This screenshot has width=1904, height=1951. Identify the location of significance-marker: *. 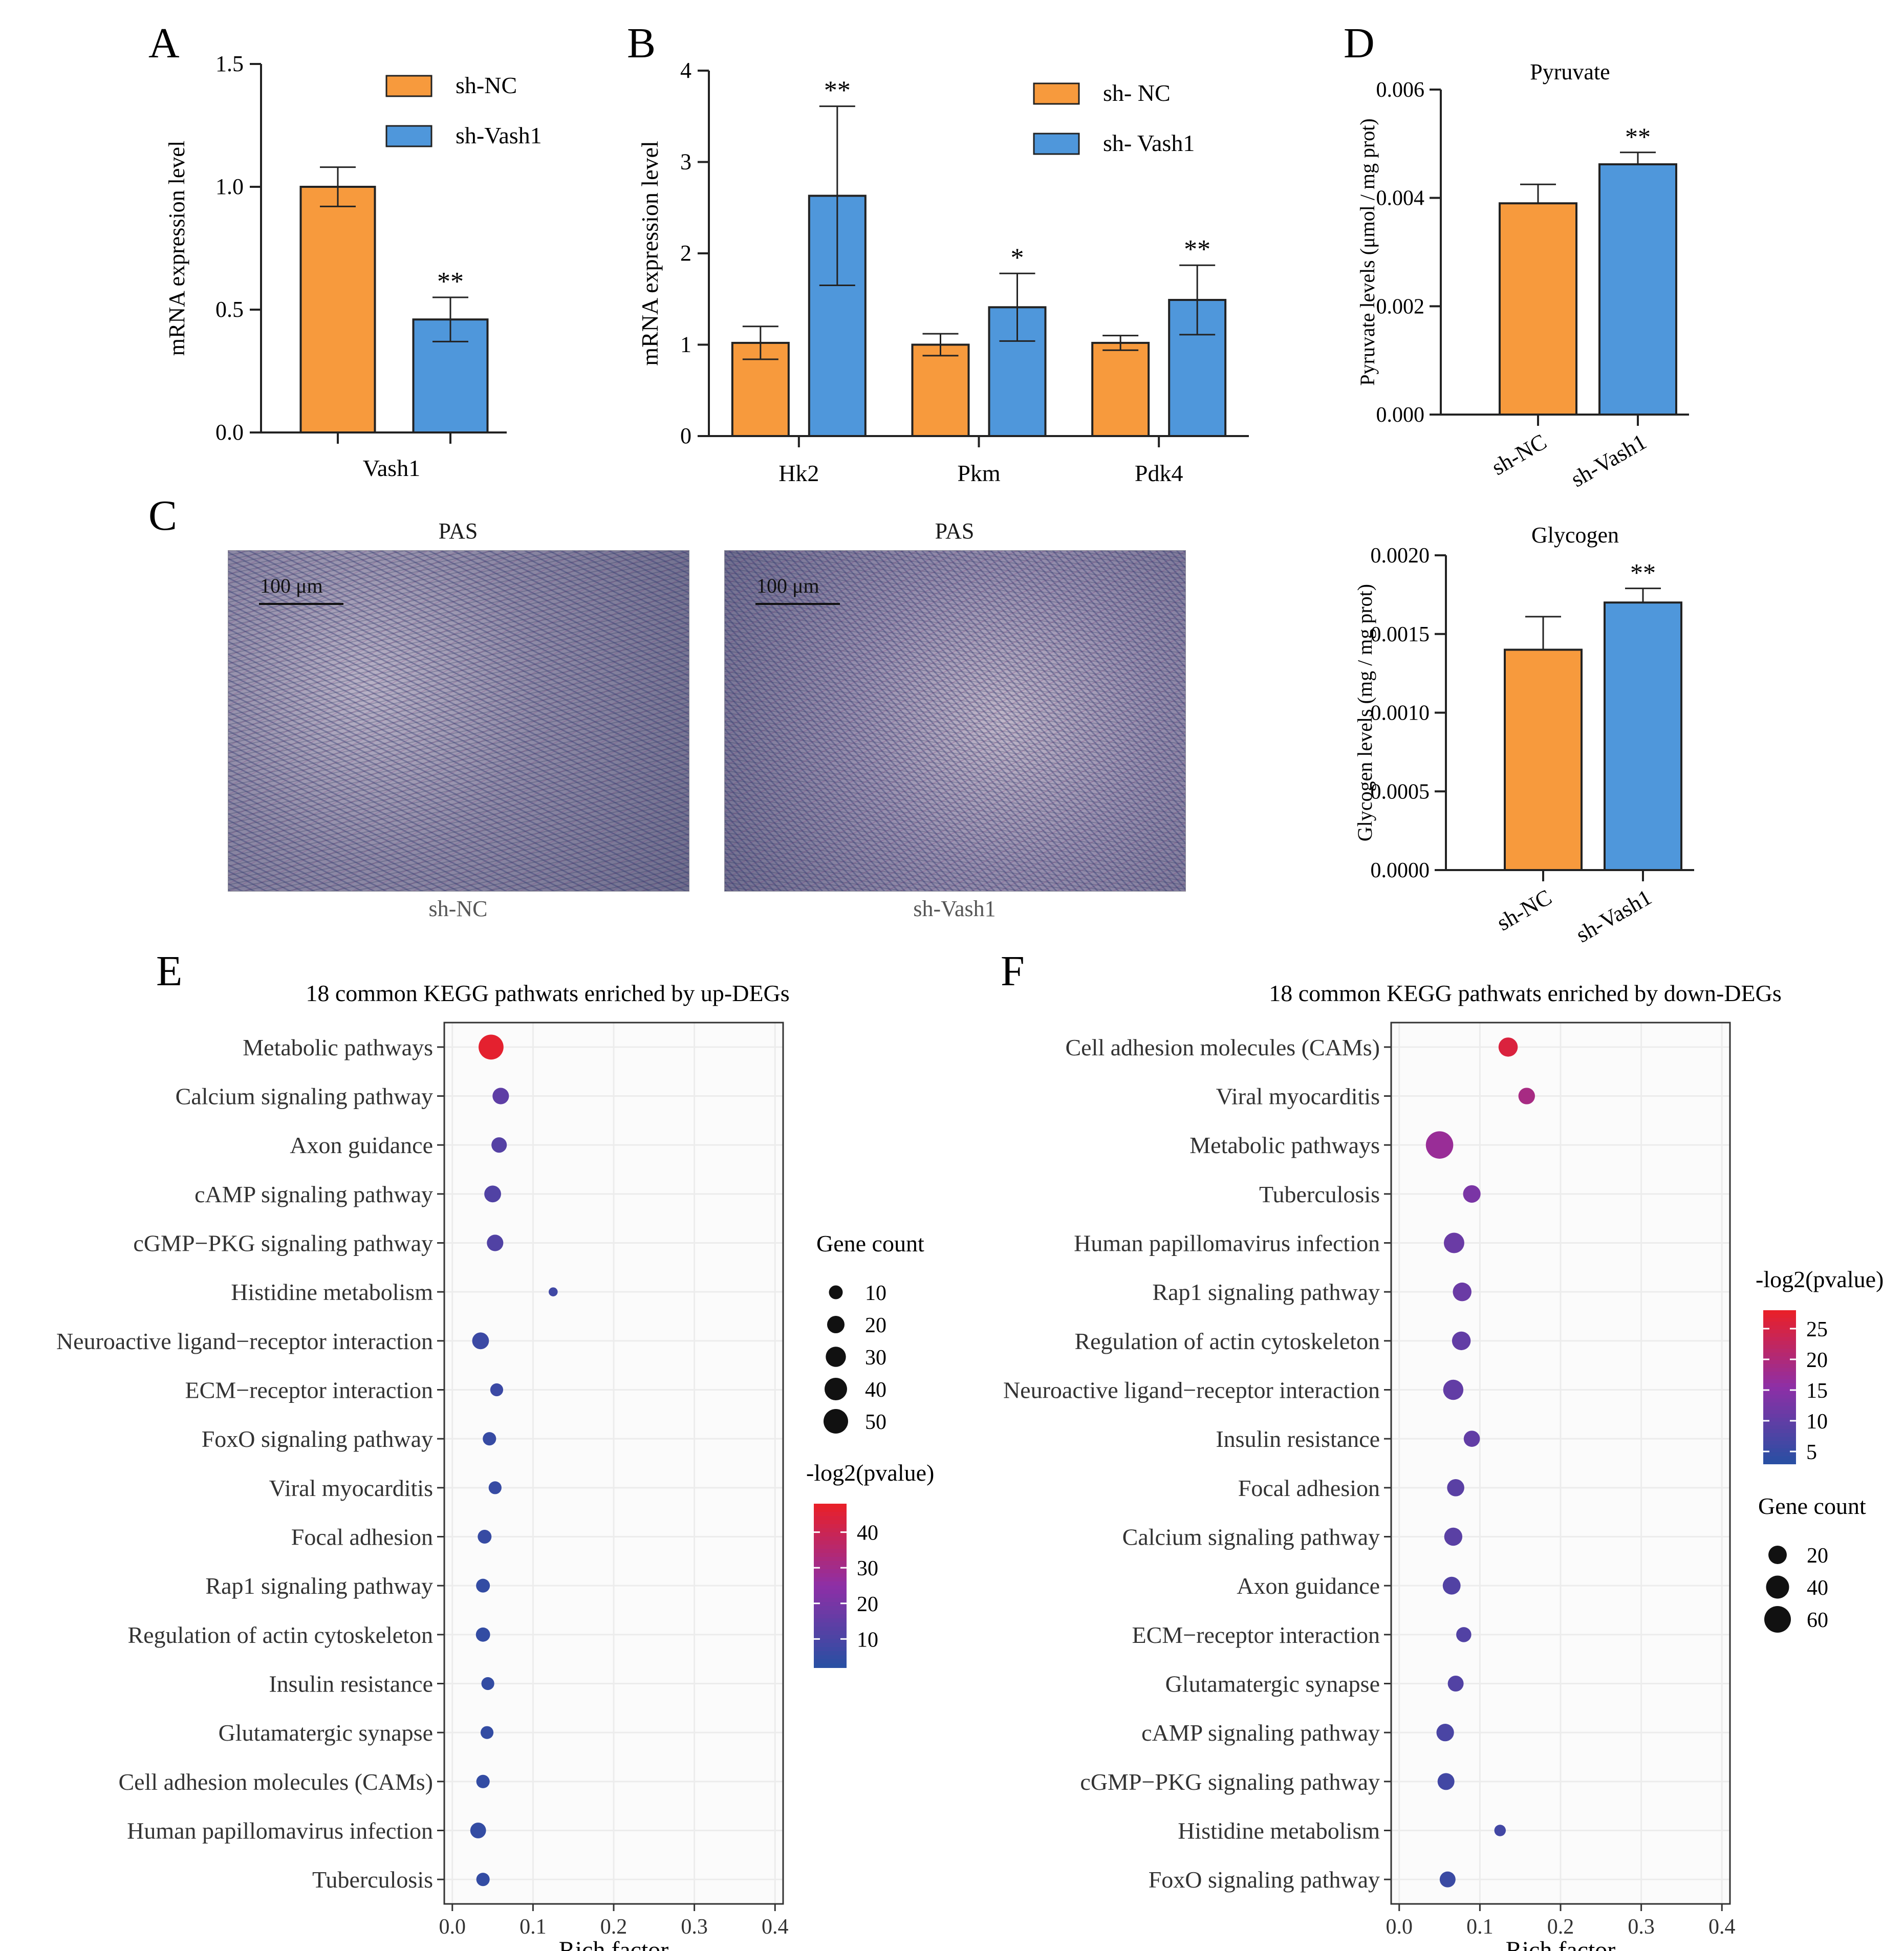
(1017, 257).